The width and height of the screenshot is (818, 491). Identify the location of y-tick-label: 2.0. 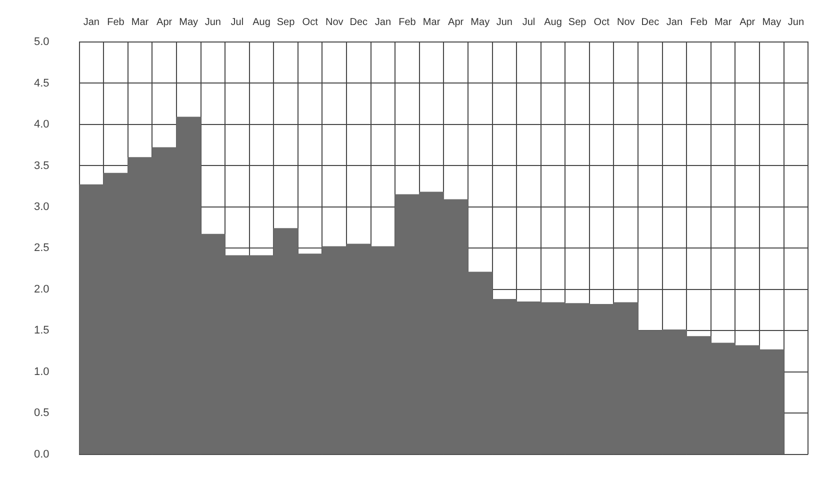
(42, 289).